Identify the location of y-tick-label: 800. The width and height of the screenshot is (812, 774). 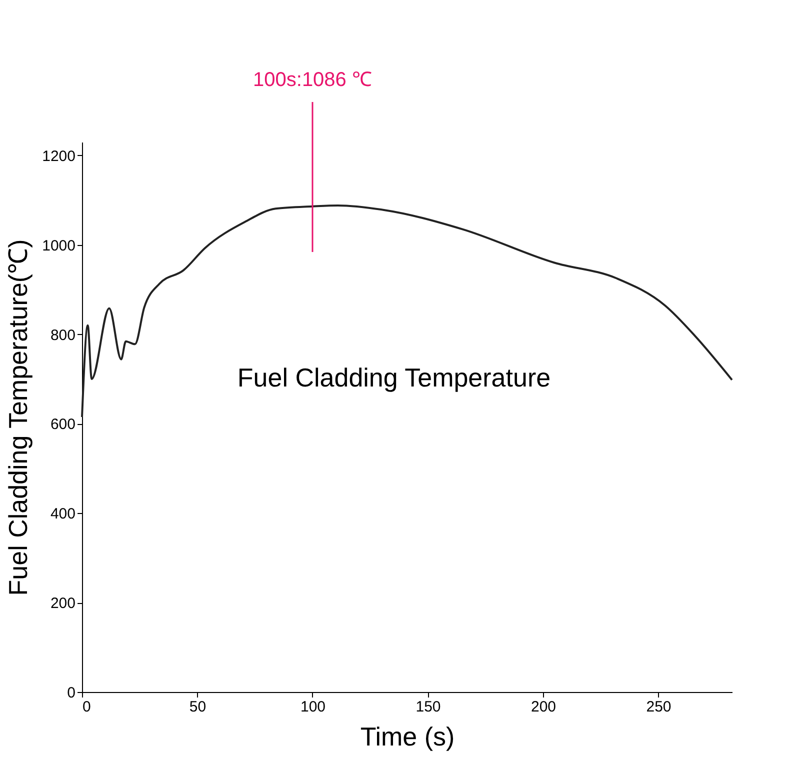
(63, 335).